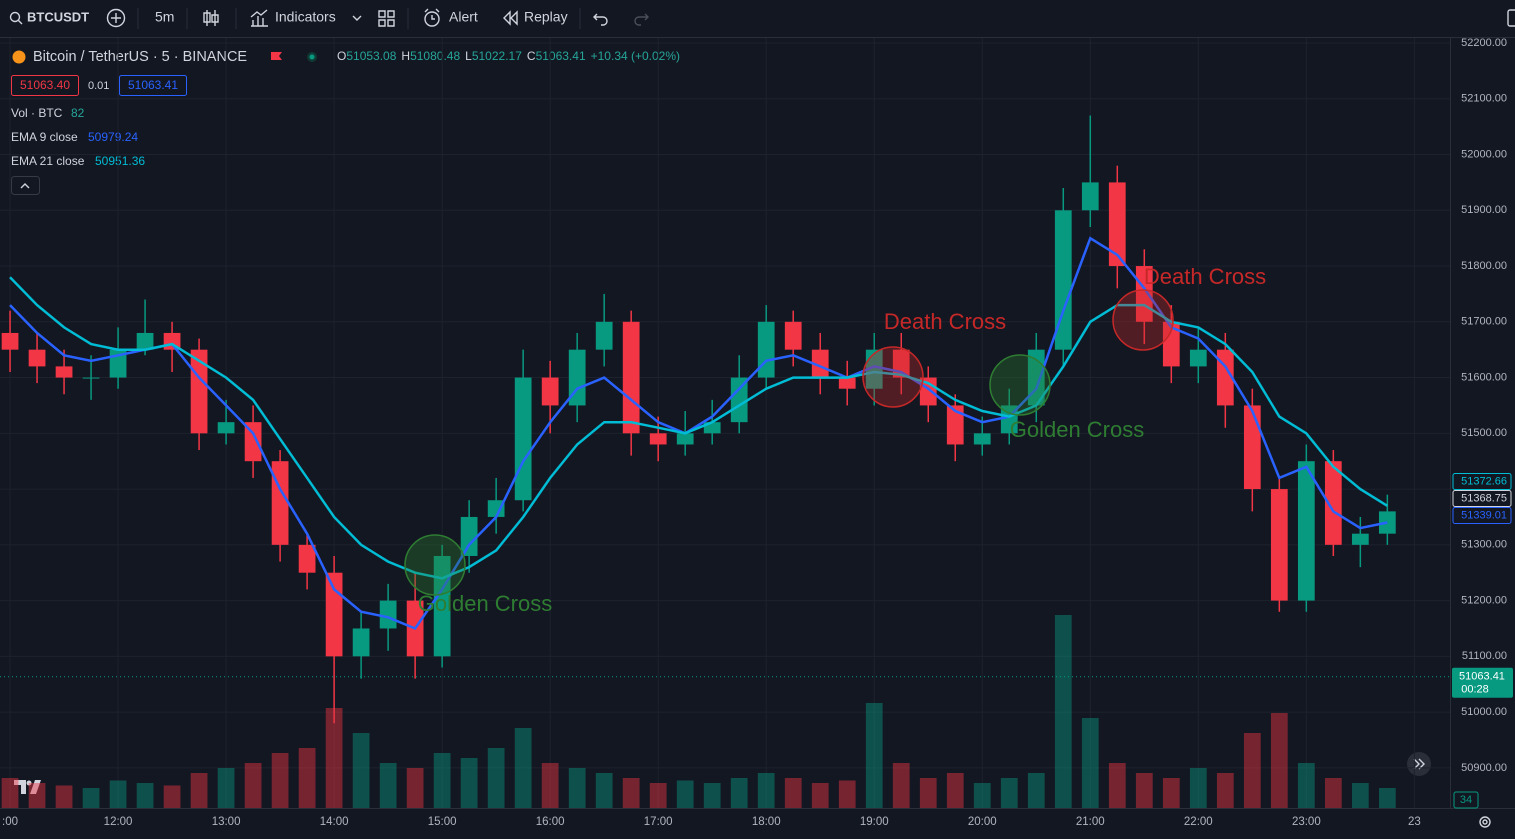 This screenshot has width=1515, height=839. I want to click on ask: 51063.41, so click(153, 85).